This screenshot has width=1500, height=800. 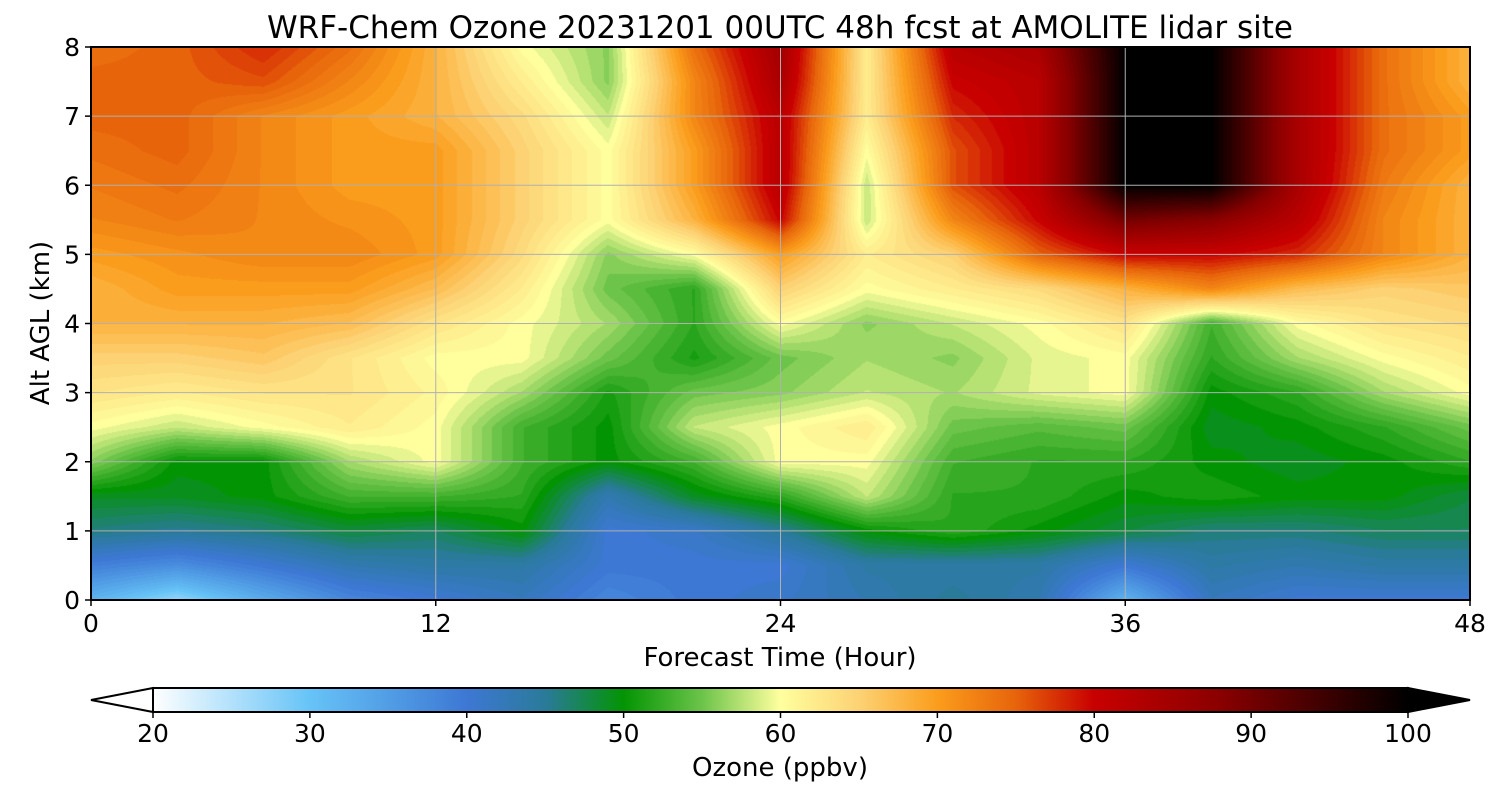 What do you see at coordinates (1251, 733) in the screenshot?
I see `colorbar-tick-label: 90` at bounding box center [1251, 733].